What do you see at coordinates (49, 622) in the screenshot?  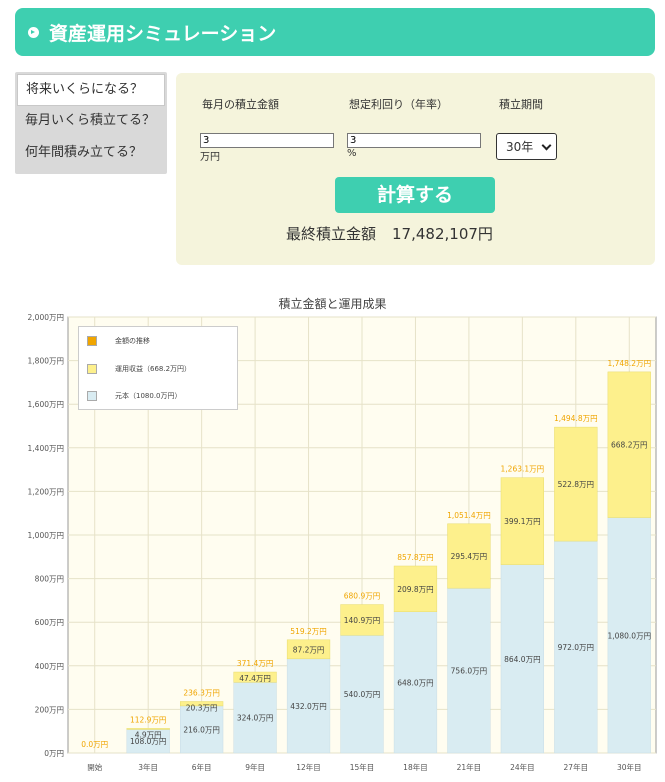 I see `y-tick-label: 600万円` at bounding box center [49, 622].